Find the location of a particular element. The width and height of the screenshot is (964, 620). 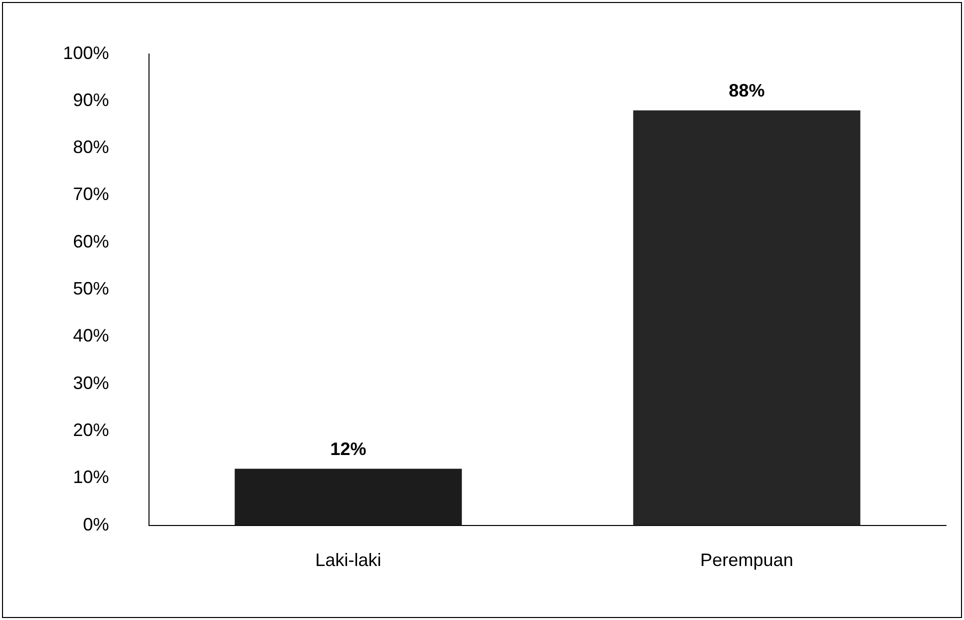

x-tick-label: Laki-laki is located at coordinates (348, 560).